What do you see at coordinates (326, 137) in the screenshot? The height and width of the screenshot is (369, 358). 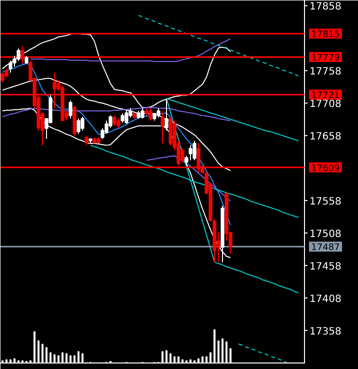 I see `y-tick-label: 17658` at bounding box center [326, 137].